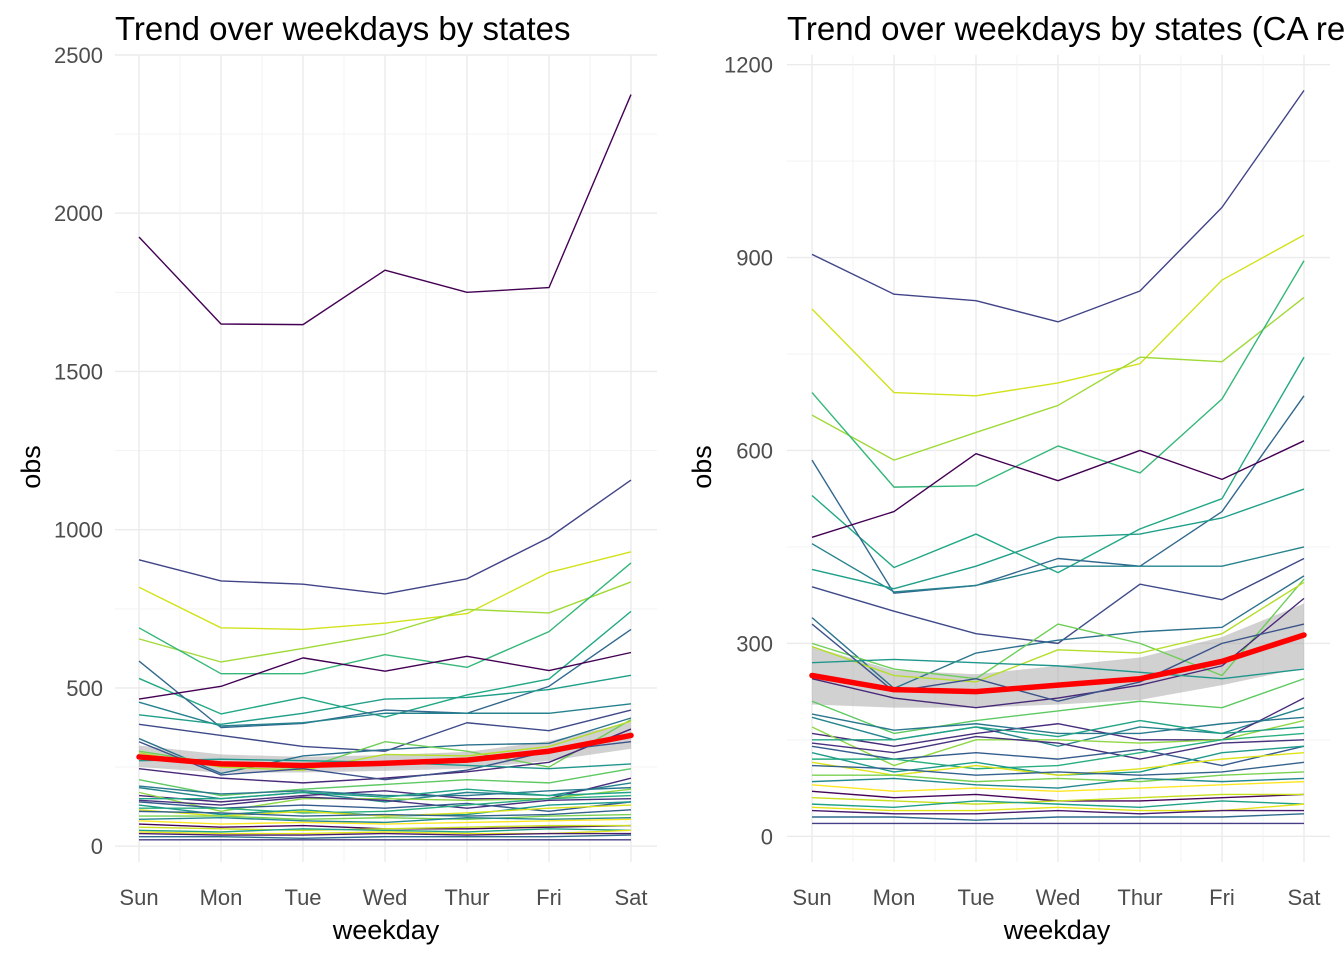  What do you see at coordinates (302, 897) in the screenshot?
I see `left-x-tick-label: Tue` at bounding box center [302, 897].